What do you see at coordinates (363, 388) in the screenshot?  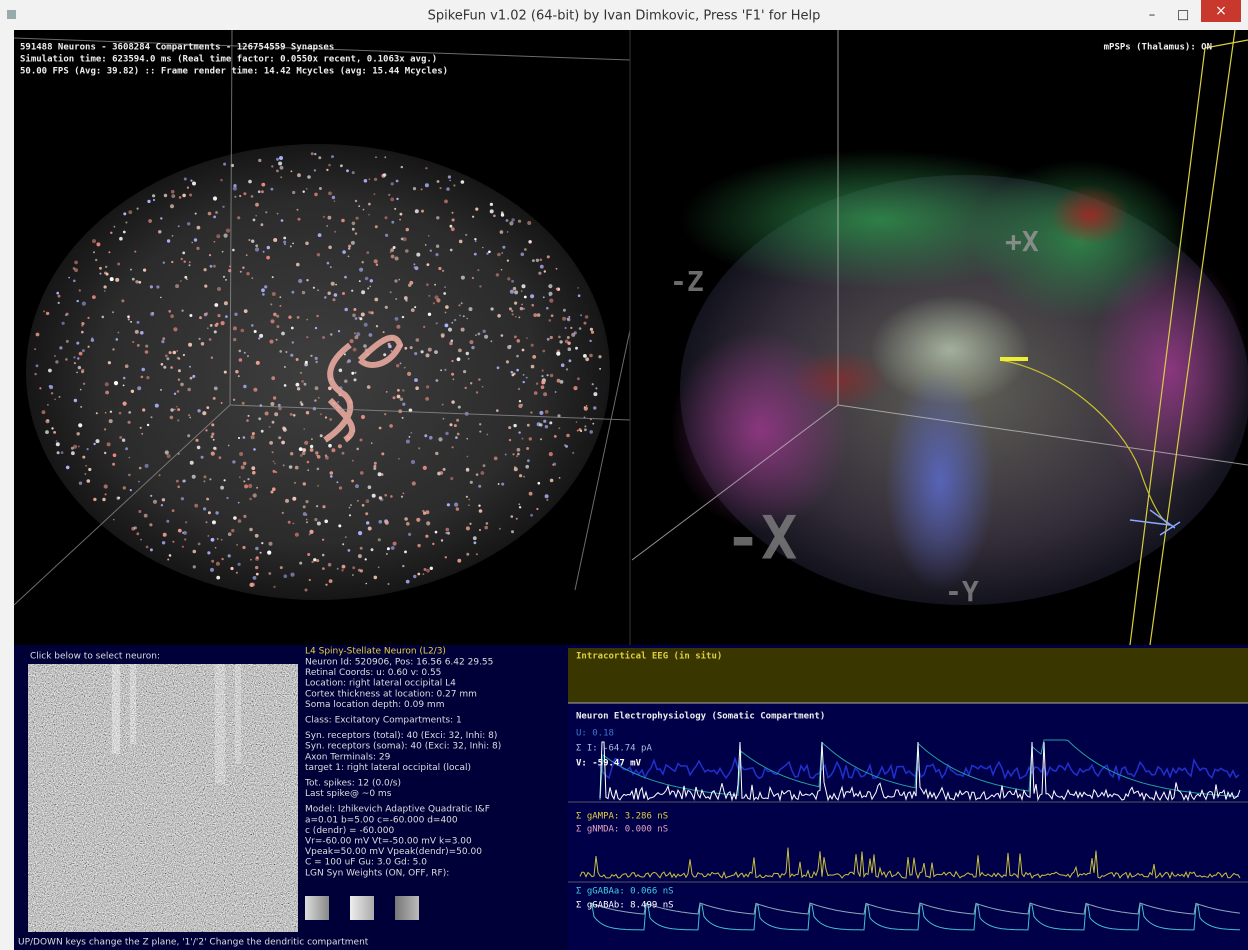 I see `selected-neuron` at bounding box center [363, 388].